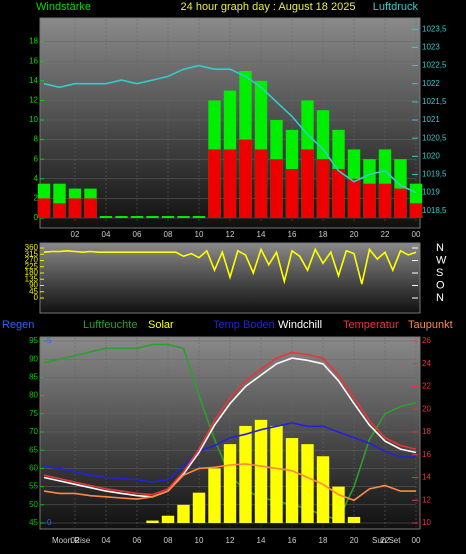 The height and width of the screenshot is (554, 466). I want to click on yticks-label: 2, so click(36, 198).